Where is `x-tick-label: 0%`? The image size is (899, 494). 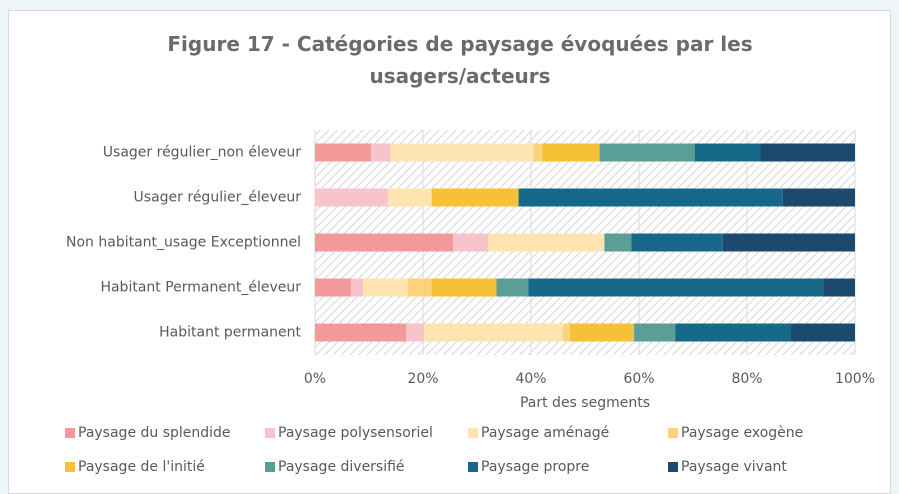
x-tick-label: 0% is located at coordinates (315, 379).